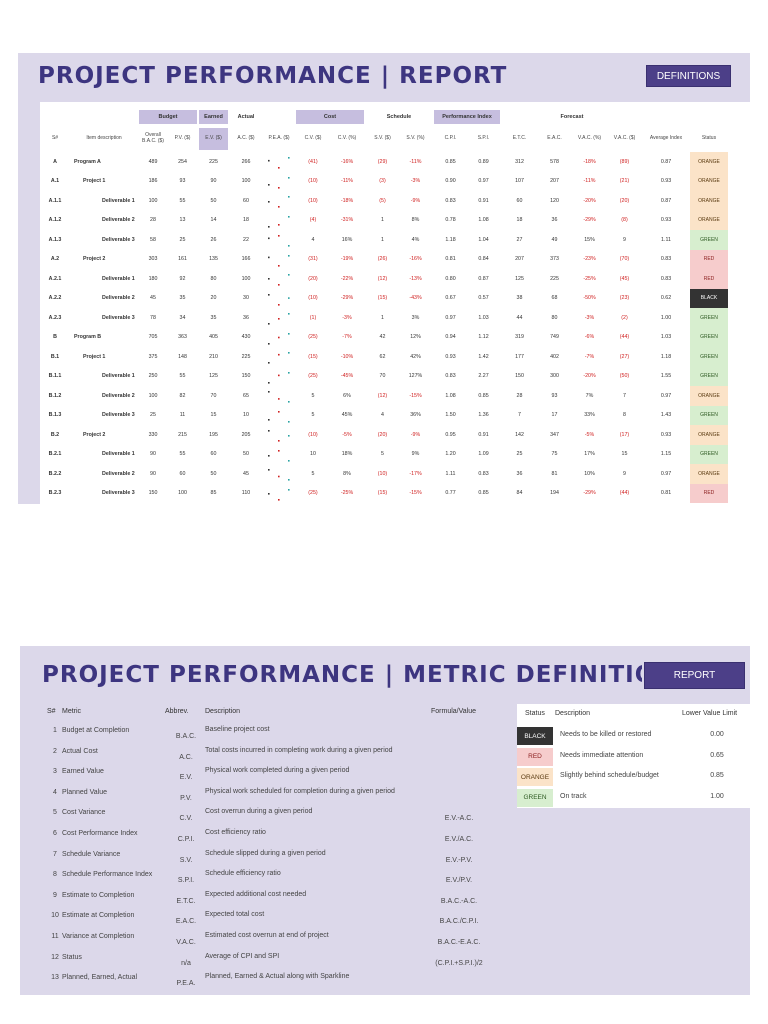 The image size is (768, 1024). What do you see at coordinates (450, 317) in the screenshot?
I see `cell-cpi: 0.97` at bounding box center [450, 317].